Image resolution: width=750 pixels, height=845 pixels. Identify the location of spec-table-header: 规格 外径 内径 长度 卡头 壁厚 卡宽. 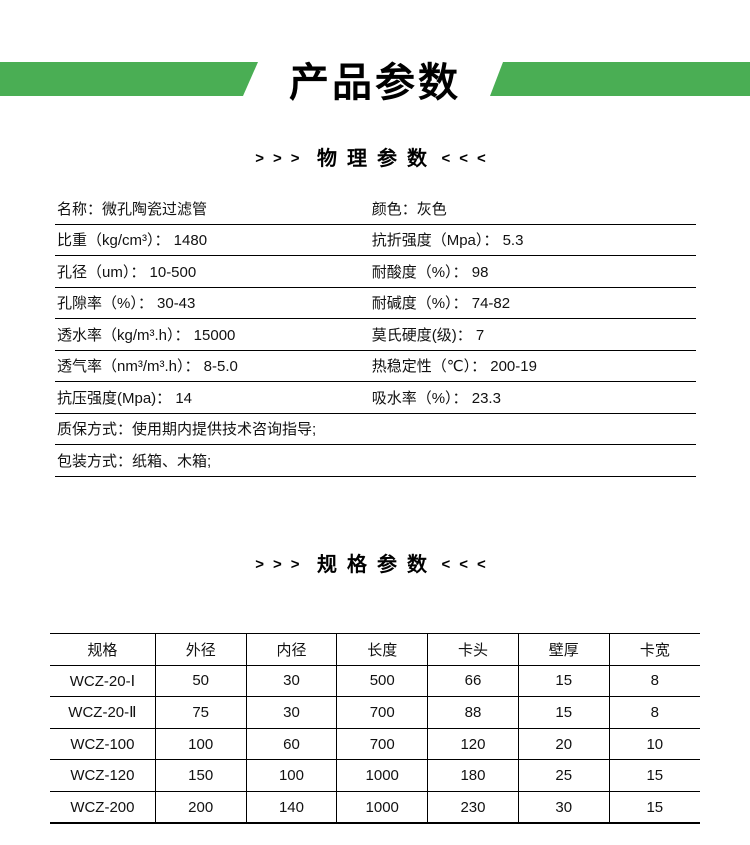
(375, 649).